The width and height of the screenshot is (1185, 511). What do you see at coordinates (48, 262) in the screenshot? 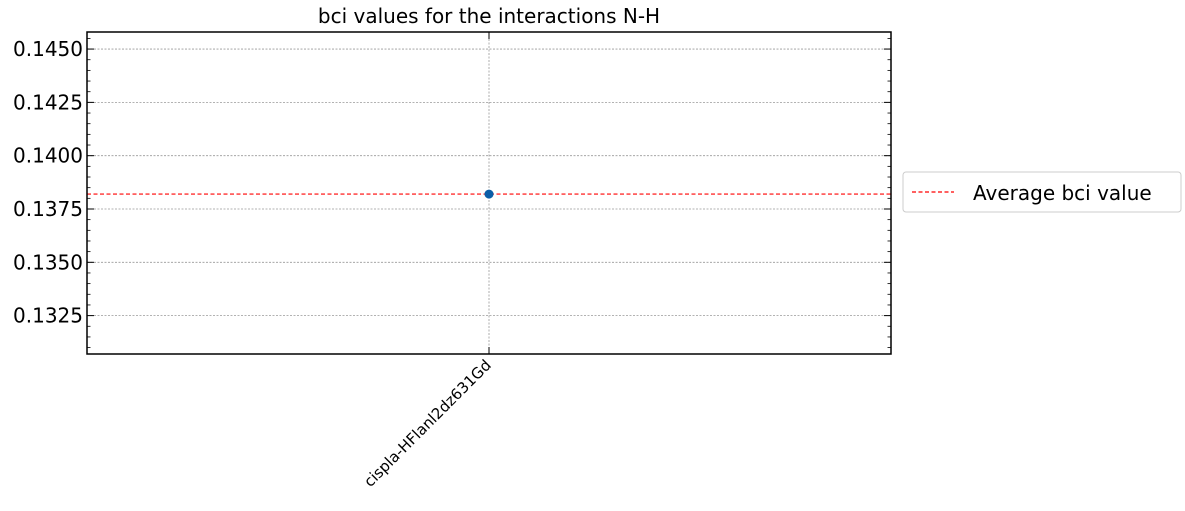
I see `y-tick-label: 0.1350` at bounding box center [48, 262].